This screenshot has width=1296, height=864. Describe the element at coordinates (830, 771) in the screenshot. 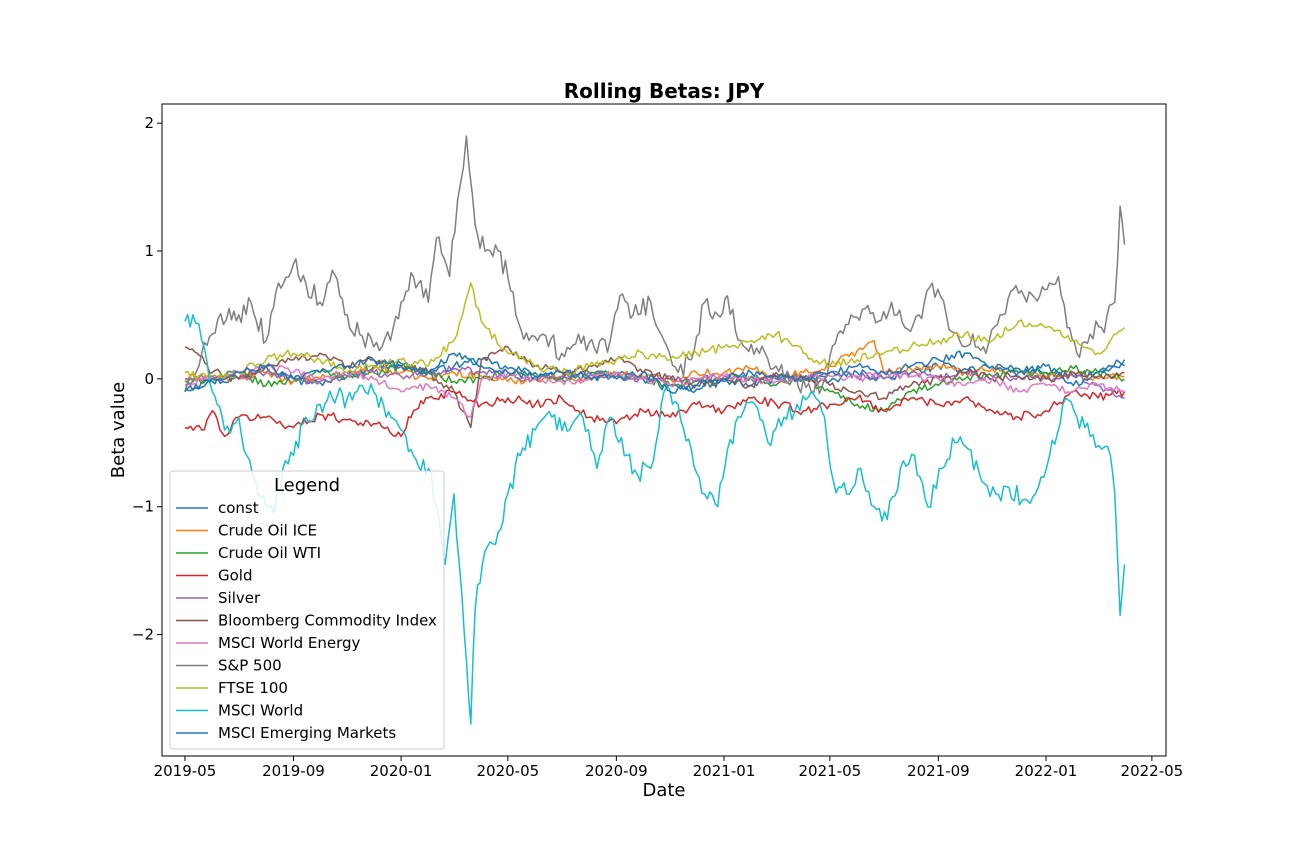

I see `x-tick-label: 2021-05` at that location.